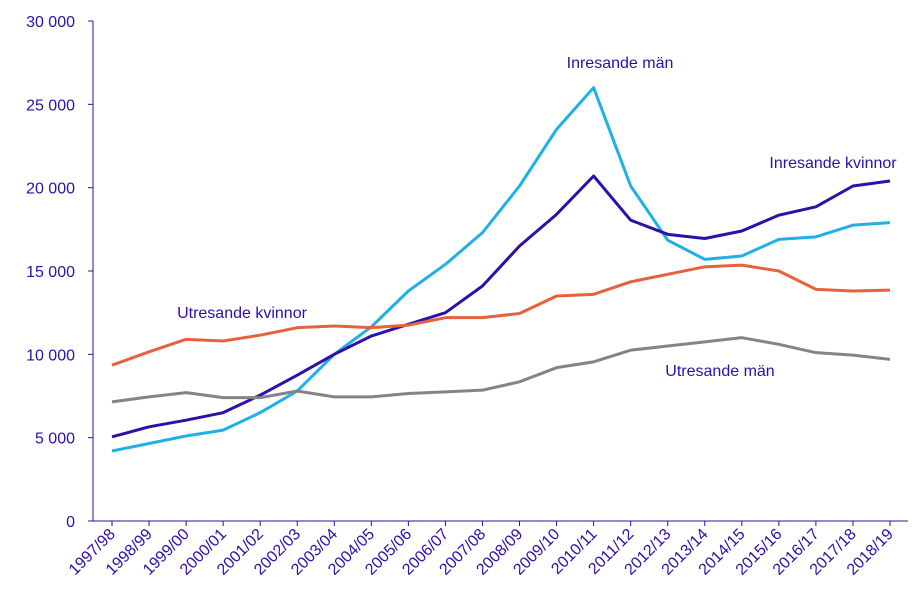 This screenshot has height=600, width=919. Describe the element at coordinates (55, 439) in the screenshot. I see `y-tick-label: 5 000` at that location.